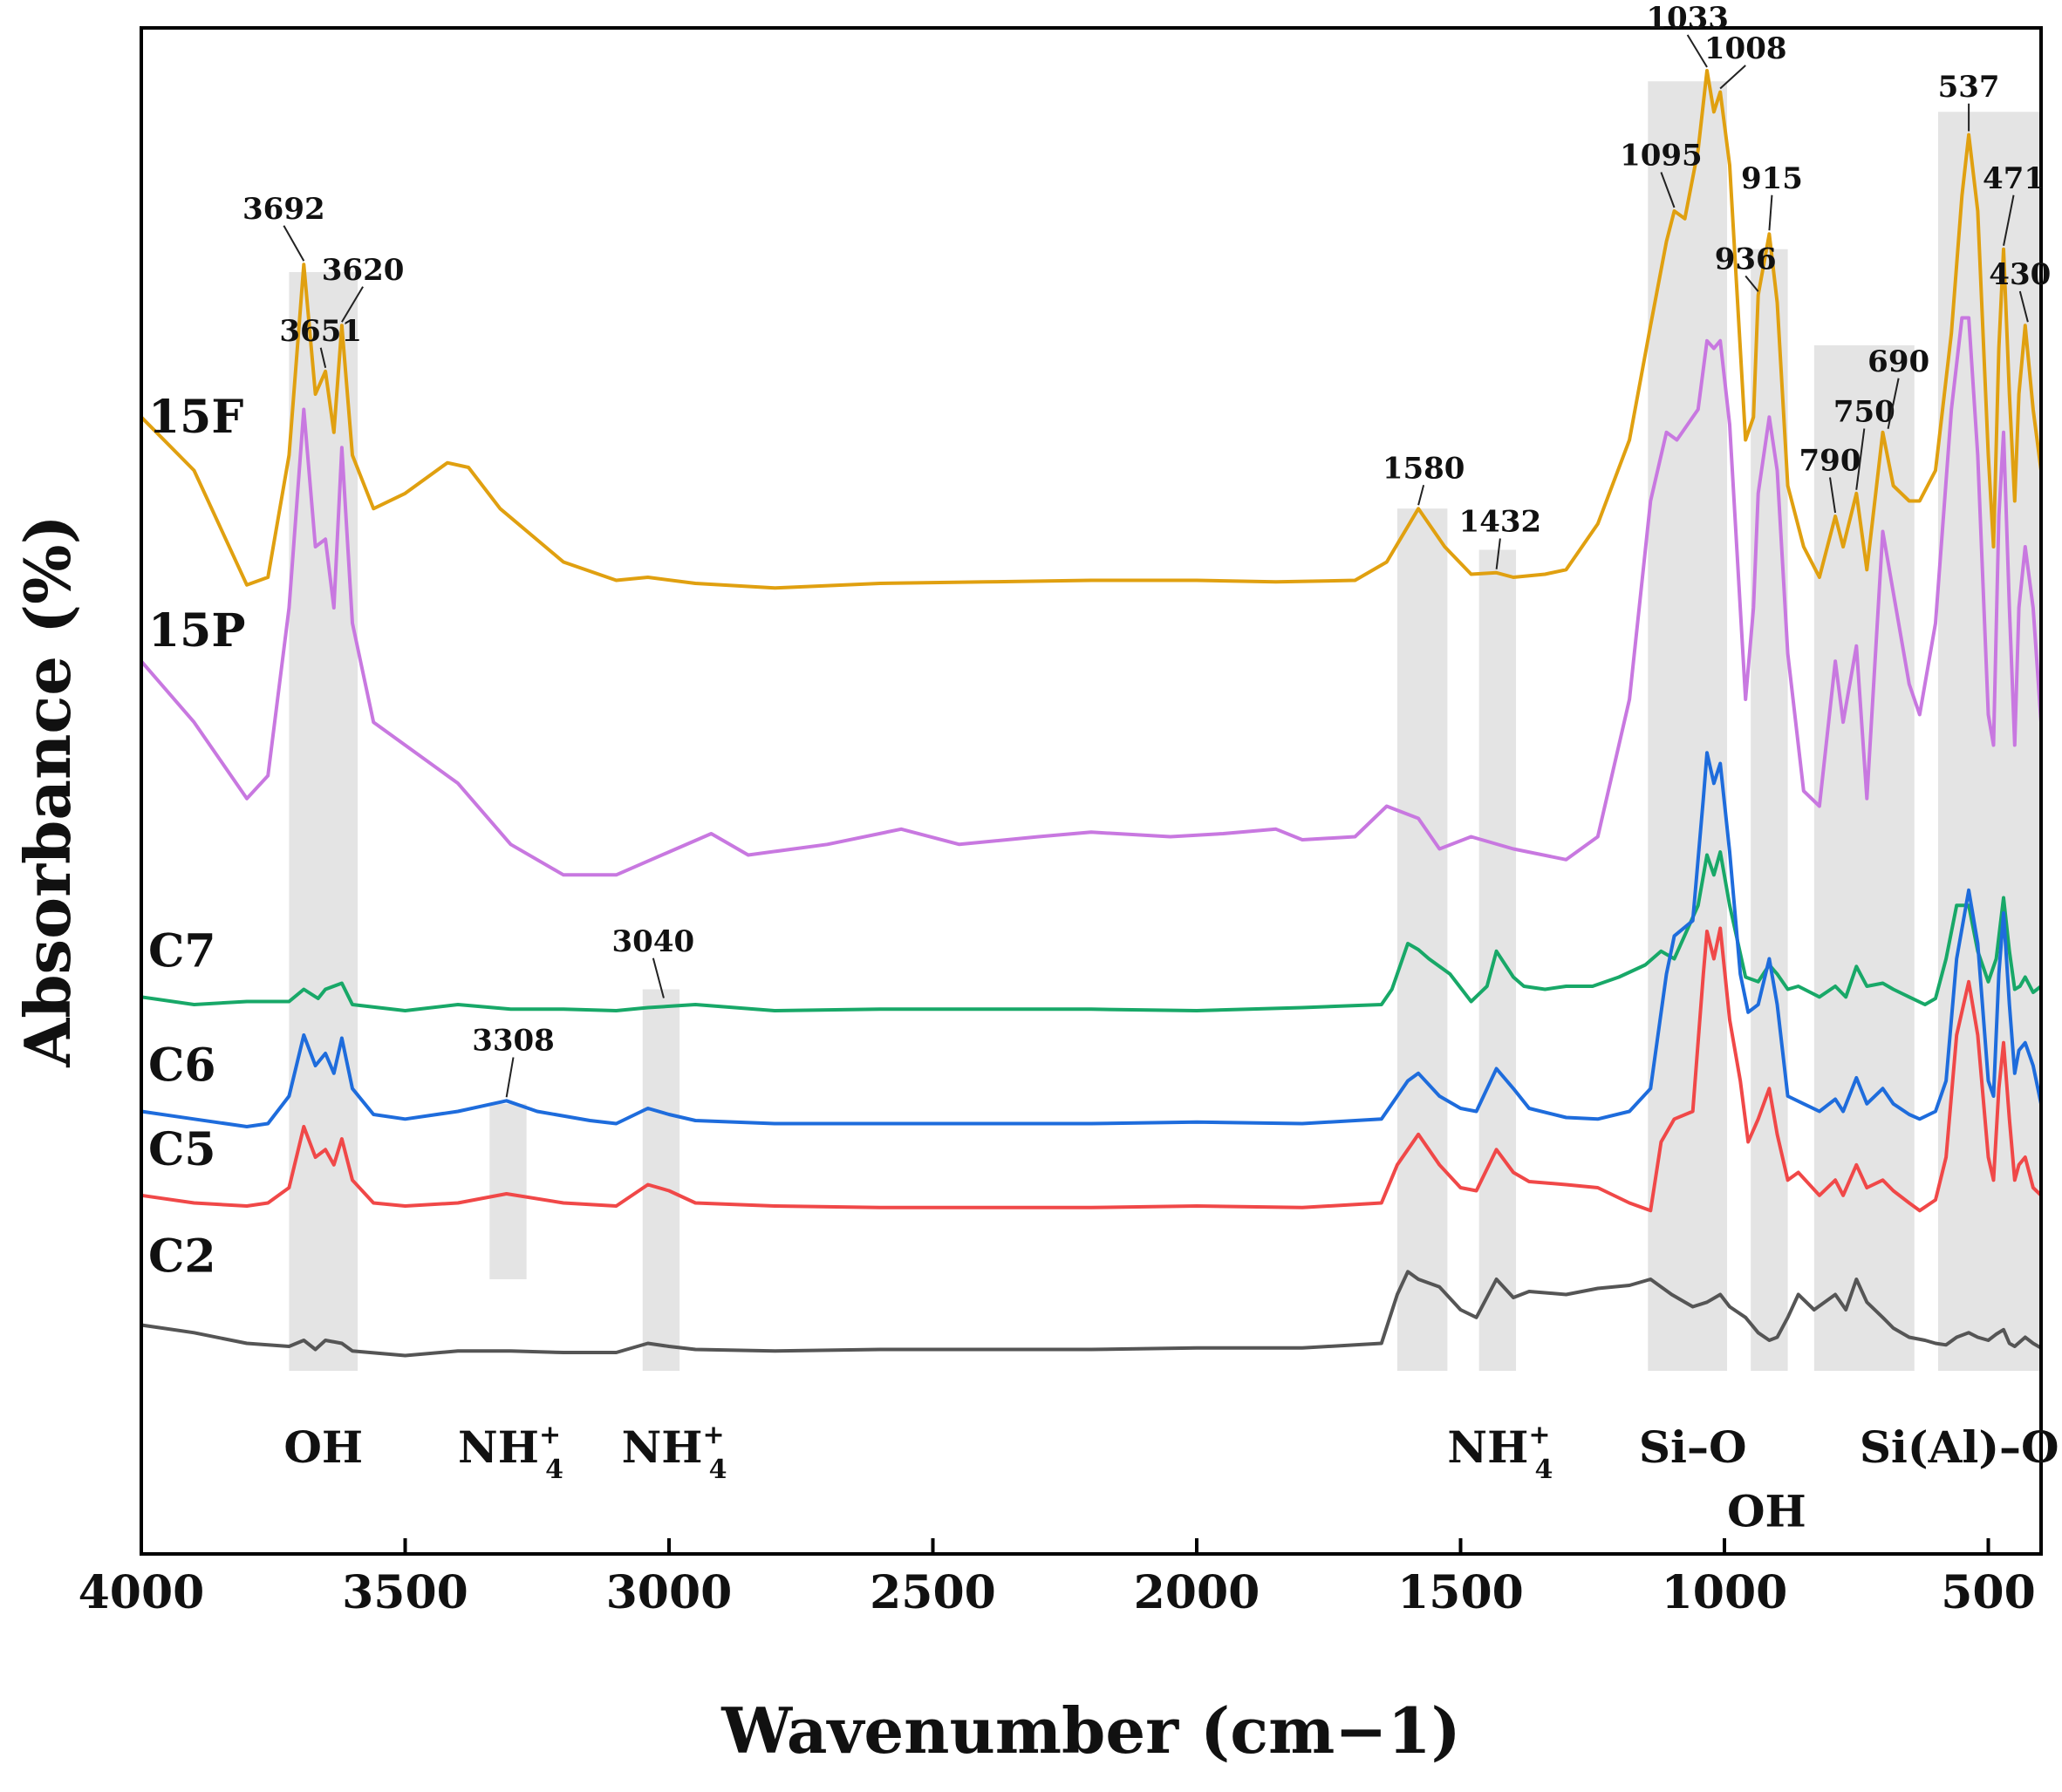 This screenshot has height=1792, width=2062. I want to click on series-label-c5: C5, so click(182, 1149).